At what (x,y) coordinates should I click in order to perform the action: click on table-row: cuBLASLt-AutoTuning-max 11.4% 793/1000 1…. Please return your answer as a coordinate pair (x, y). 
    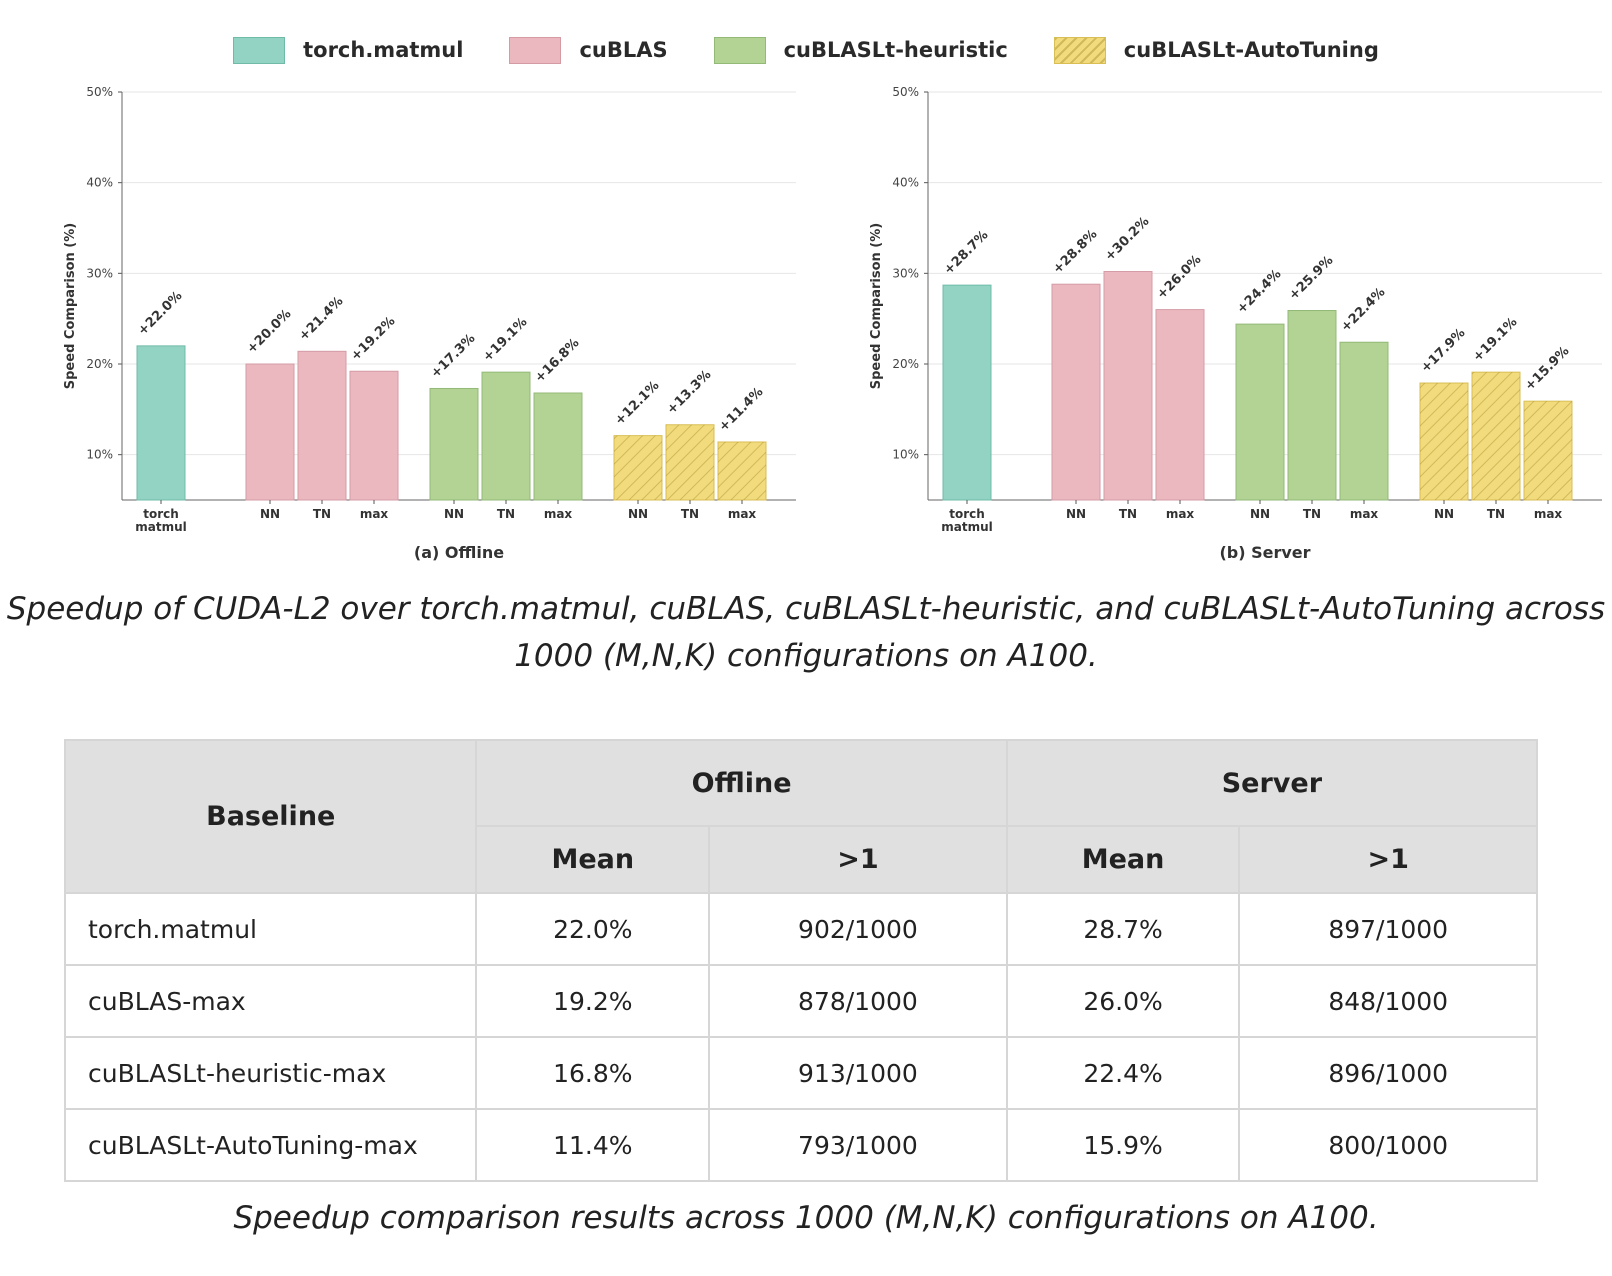
    Looking at the image, I should click on (800, 1145).